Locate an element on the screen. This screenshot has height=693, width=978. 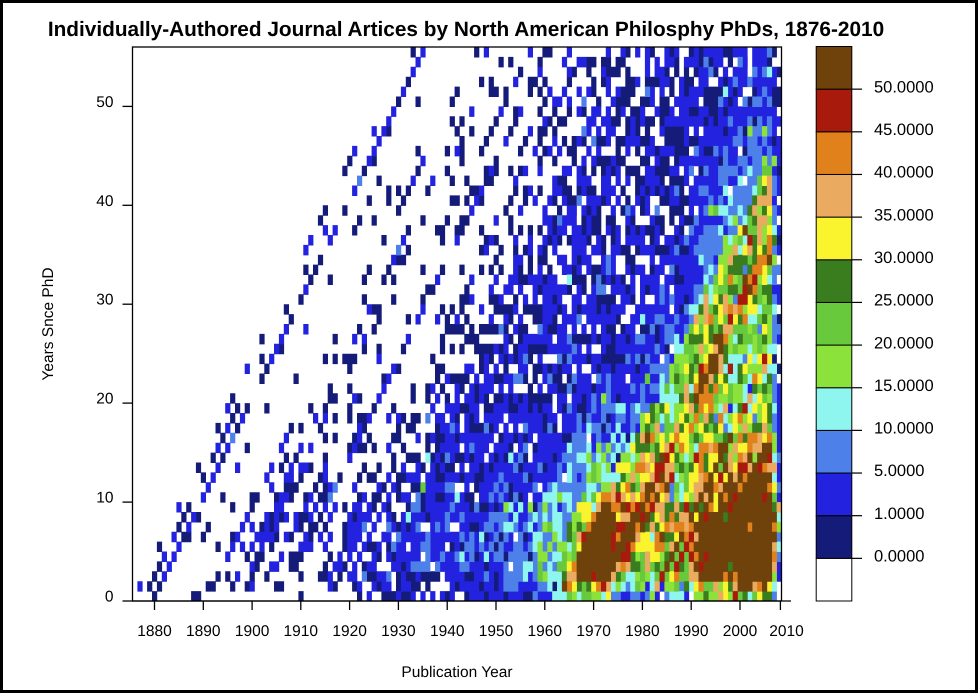
svg-text: 50.0000 is located at coordinates (904, 87).